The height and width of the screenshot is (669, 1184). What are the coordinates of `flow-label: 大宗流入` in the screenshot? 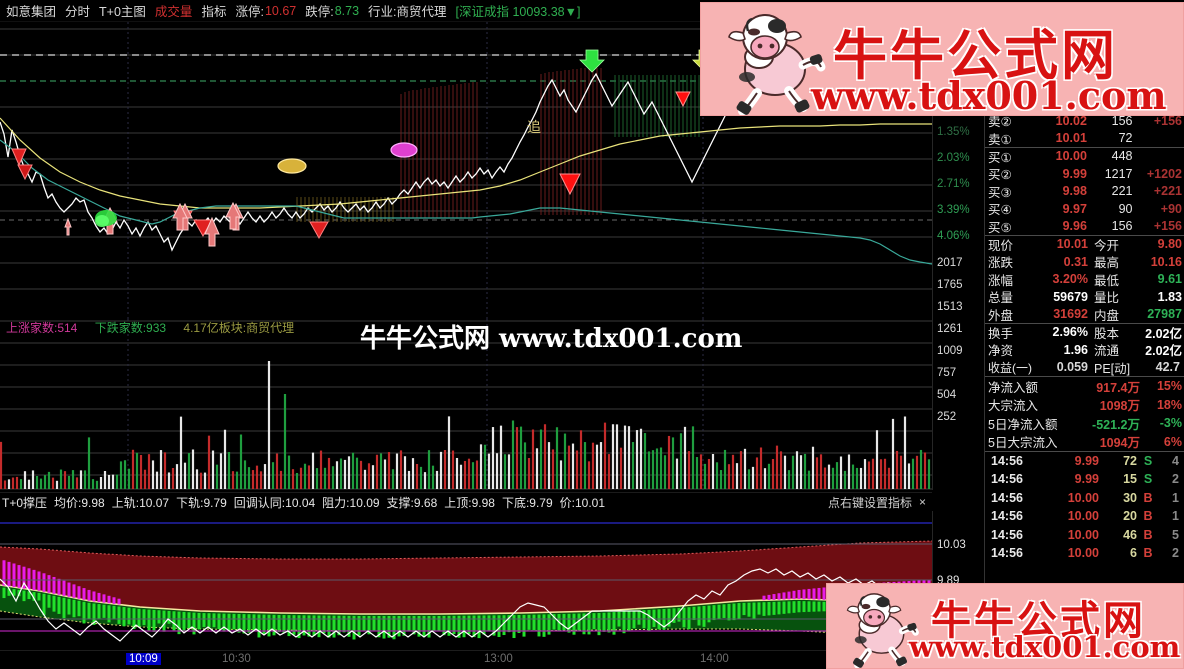 It's located at (1013, 406).